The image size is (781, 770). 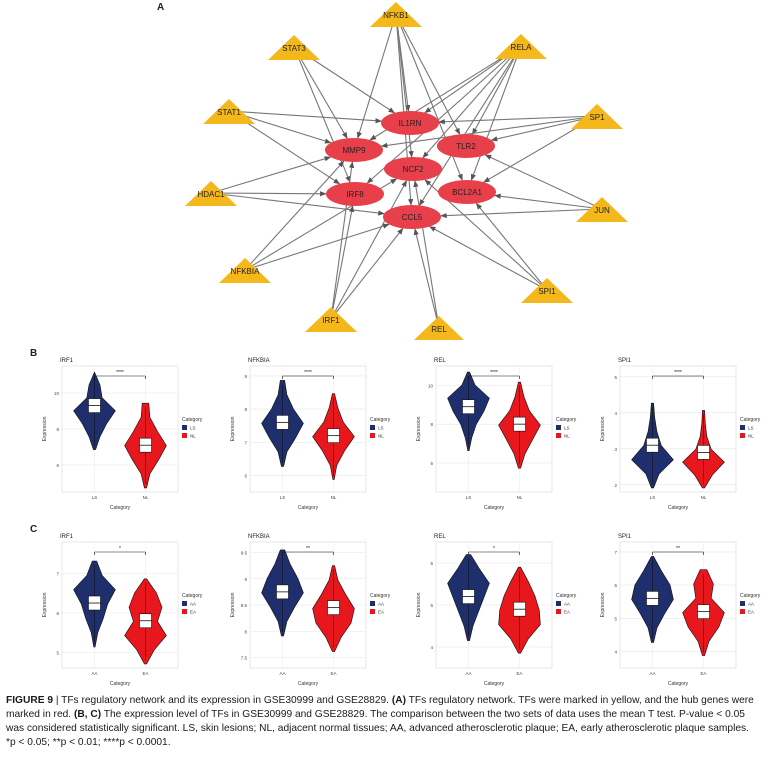 I want to click on edge-RELA-CCL5, so click(x=470, y=125).